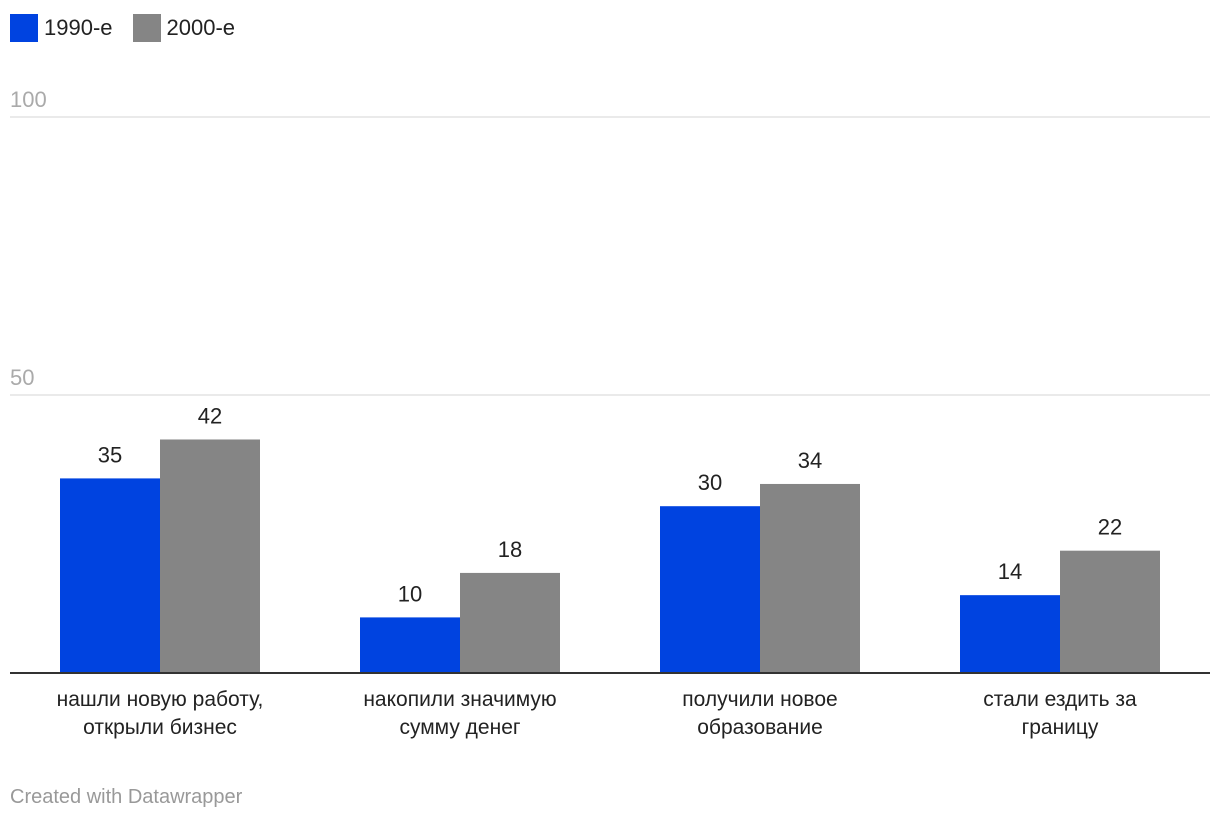  What do you see at coordinates (160, 713) in the screenshot?
I see `category-label-1: нашли новую работу, открыли бизнес` at bounding box center [160, 713].